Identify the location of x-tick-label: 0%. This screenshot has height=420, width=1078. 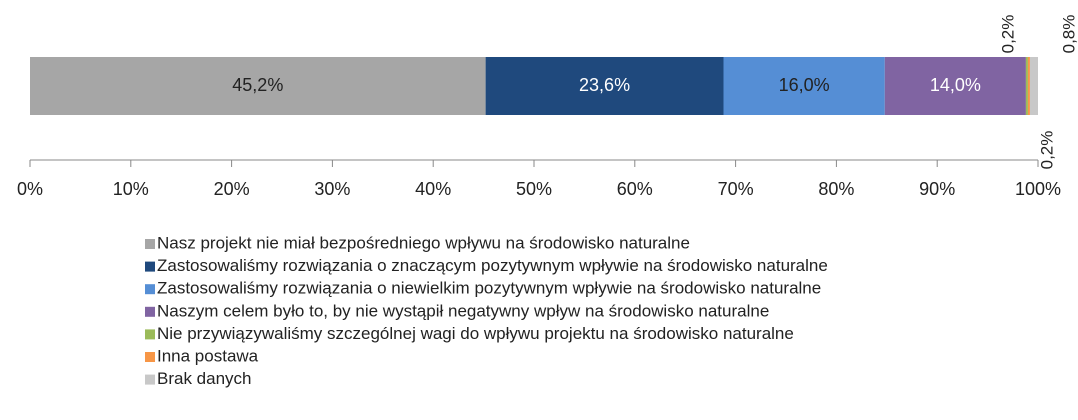
(30, 189).